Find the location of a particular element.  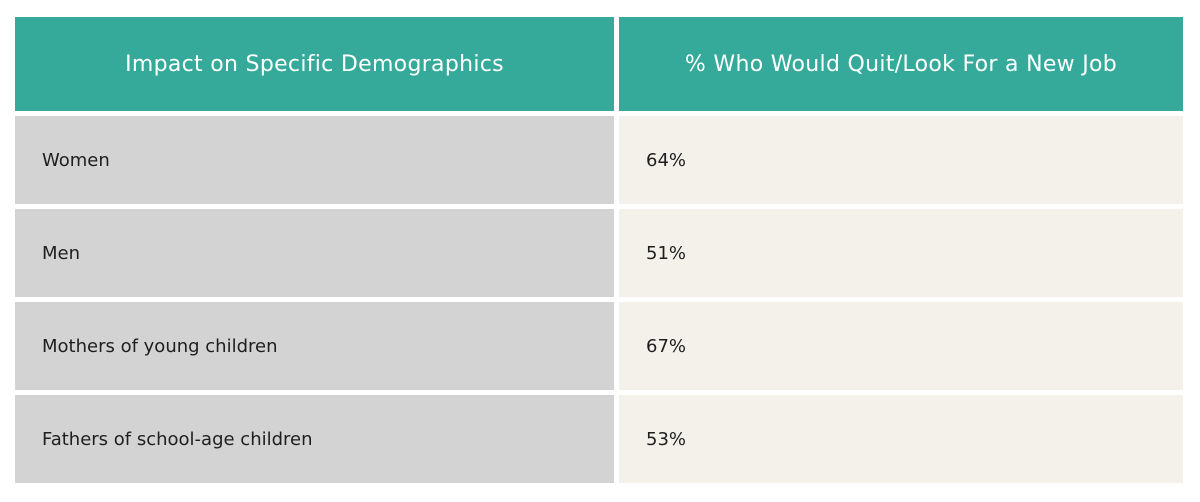

header-cell-percent-quit: % Who Would Quit/Look For a New Job is located at coordinates (901, 64).